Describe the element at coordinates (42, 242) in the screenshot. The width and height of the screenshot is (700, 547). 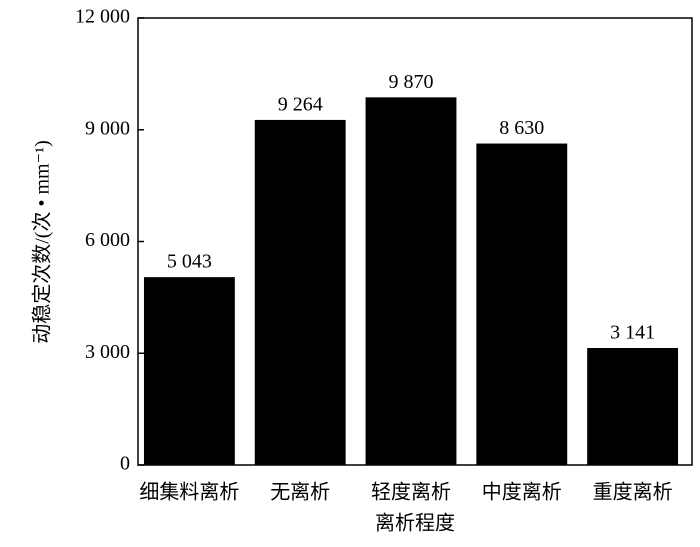
I see `y-axis-label: 动稳定次数/(次 • mm⁻¹)` at that location.